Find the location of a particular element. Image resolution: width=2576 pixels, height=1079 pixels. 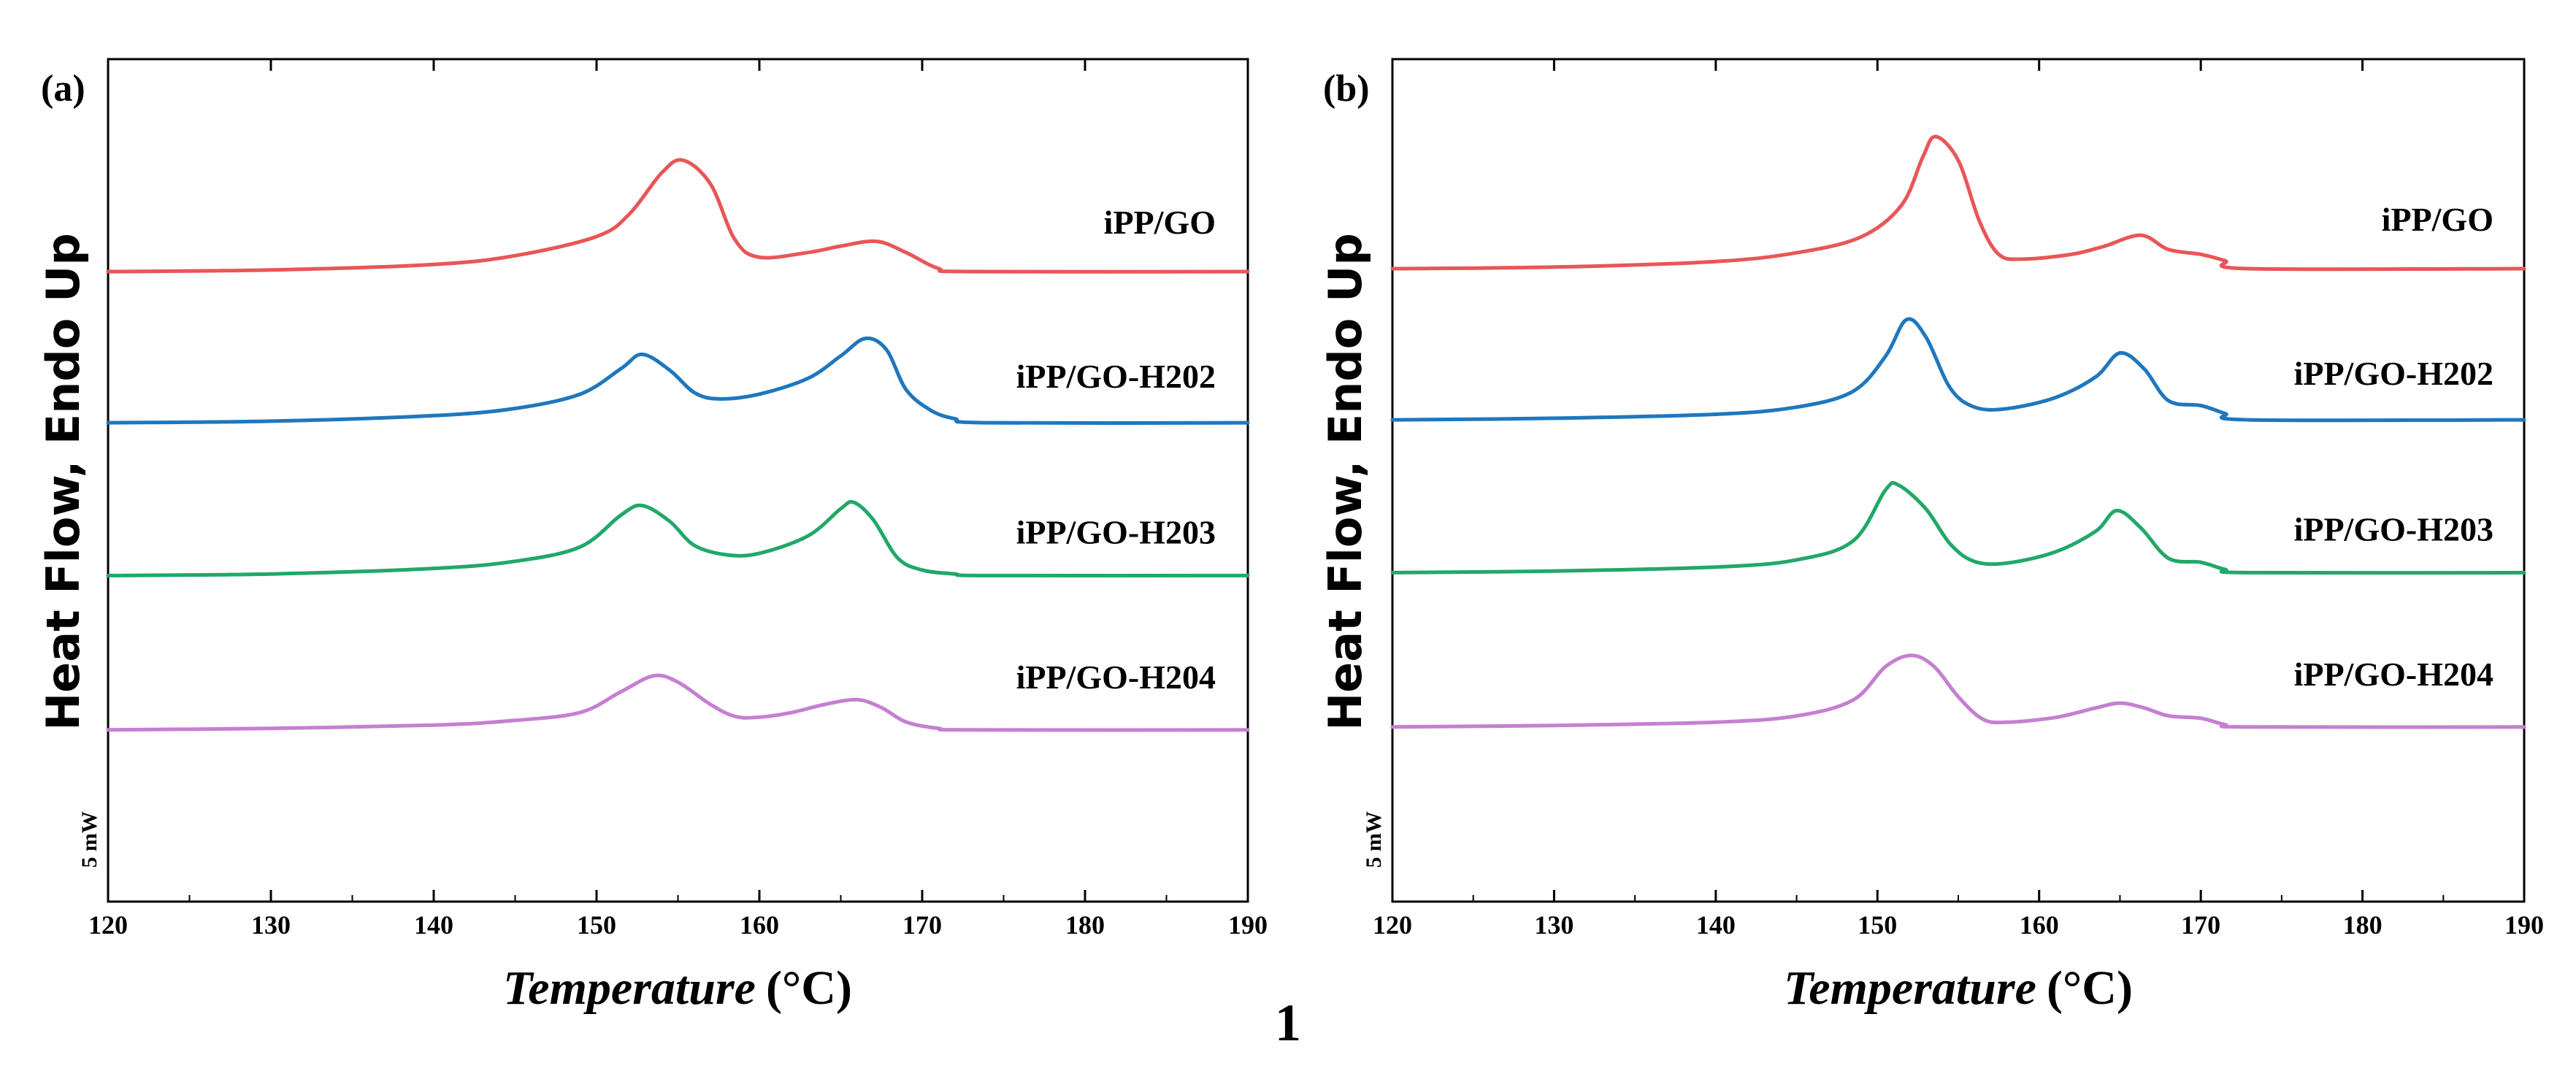

panel-a-x-tick-label: 160 is located at coordinates (759, 925).